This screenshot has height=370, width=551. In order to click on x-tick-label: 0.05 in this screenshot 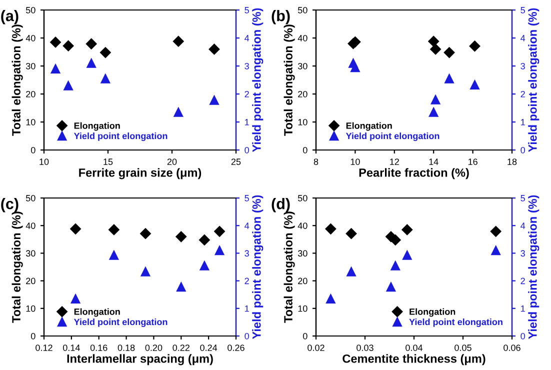, I will do `click(463, 347)`.